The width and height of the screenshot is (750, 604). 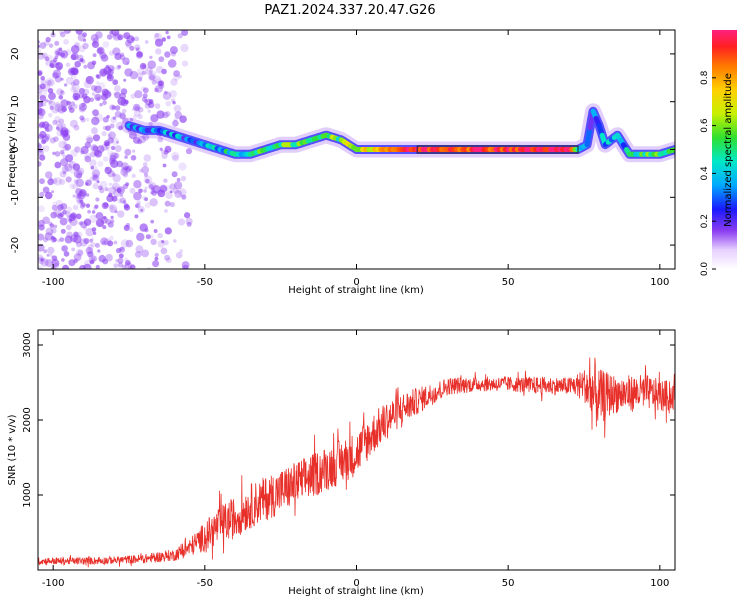 I want to click on y-tick-label: 20, so click(x=15, y=54).